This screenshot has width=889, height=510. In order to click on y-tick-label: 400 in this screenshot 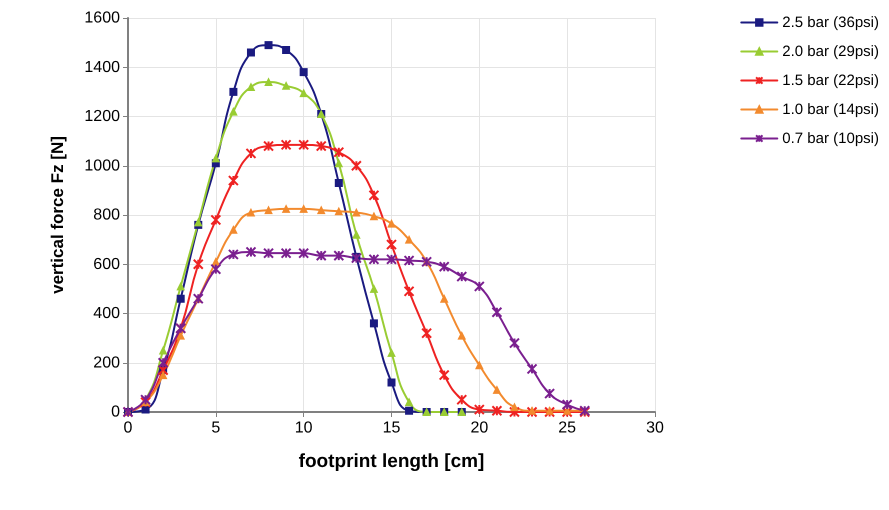, I will do `click(106, 313)`.